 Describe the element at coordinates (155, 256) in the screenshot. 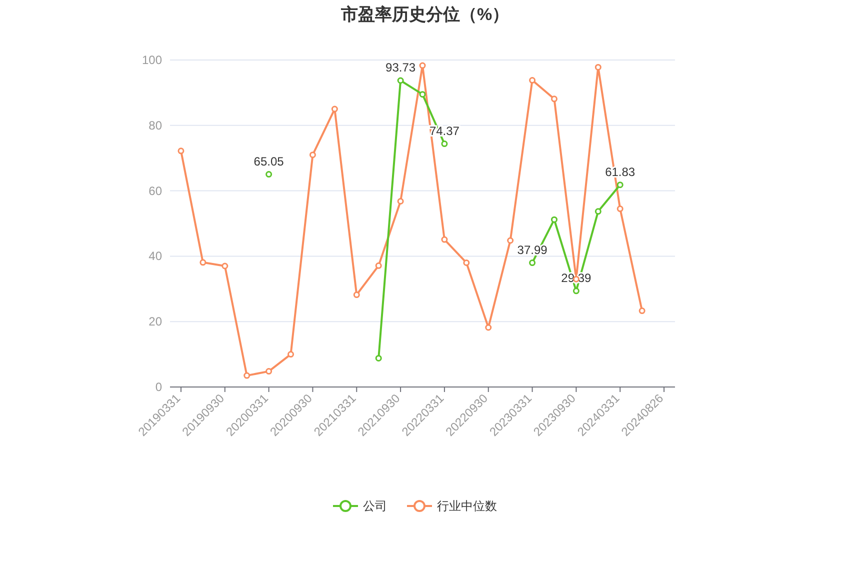

I see `y-tick-label: 40` at that location.